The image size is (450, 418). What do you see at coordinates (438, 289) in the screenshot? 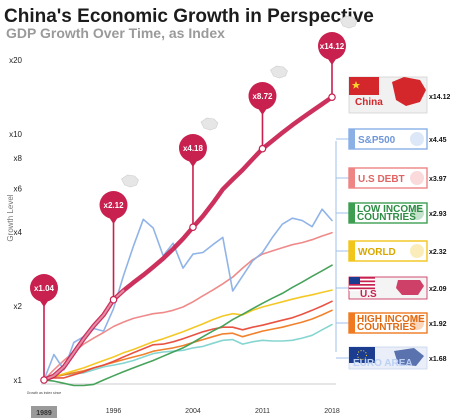
I see `legend-value: x2.09` at bounding box center [438, 289].